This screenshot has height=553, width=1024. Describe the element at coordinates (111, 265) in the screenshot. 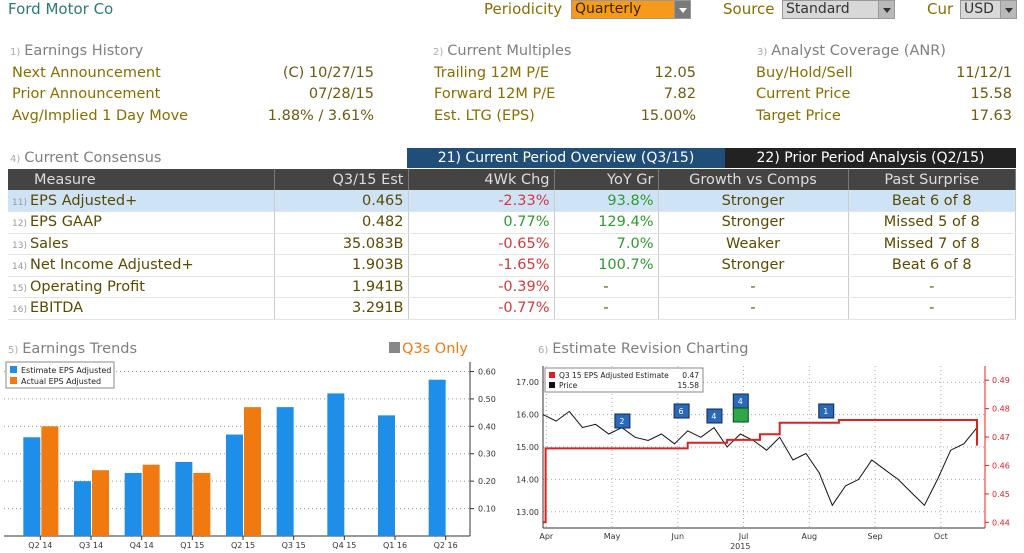

I see `measure-name: Net Income Adjusted+` at that location.